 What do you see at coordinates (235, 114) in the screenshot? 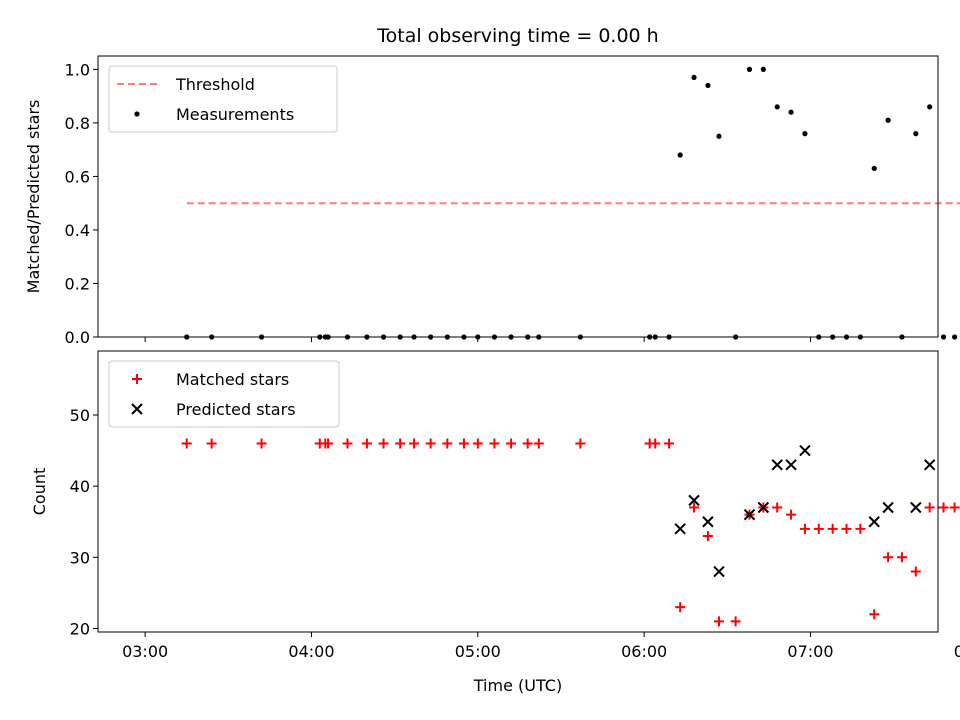
I see `legend-label: Measurements` at bounding box center [235, 114].